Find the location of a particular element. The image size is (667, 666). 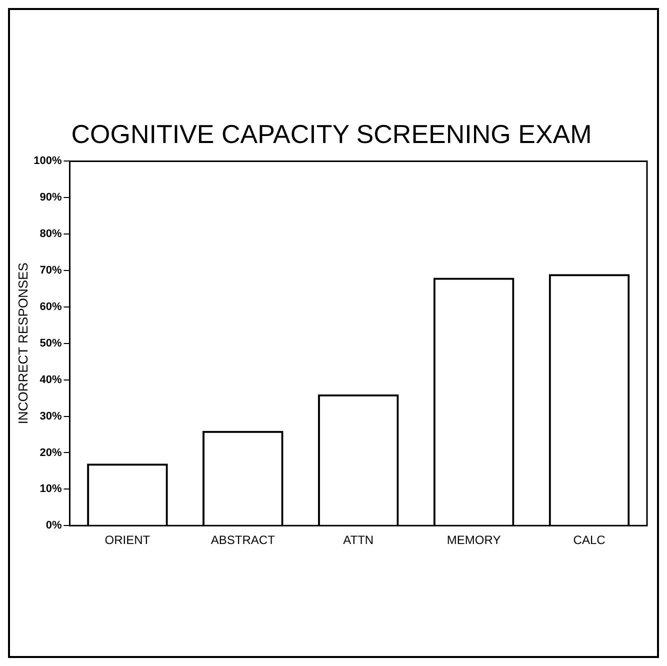

y-tick-label: 70% is located at coordinates (51, 270).